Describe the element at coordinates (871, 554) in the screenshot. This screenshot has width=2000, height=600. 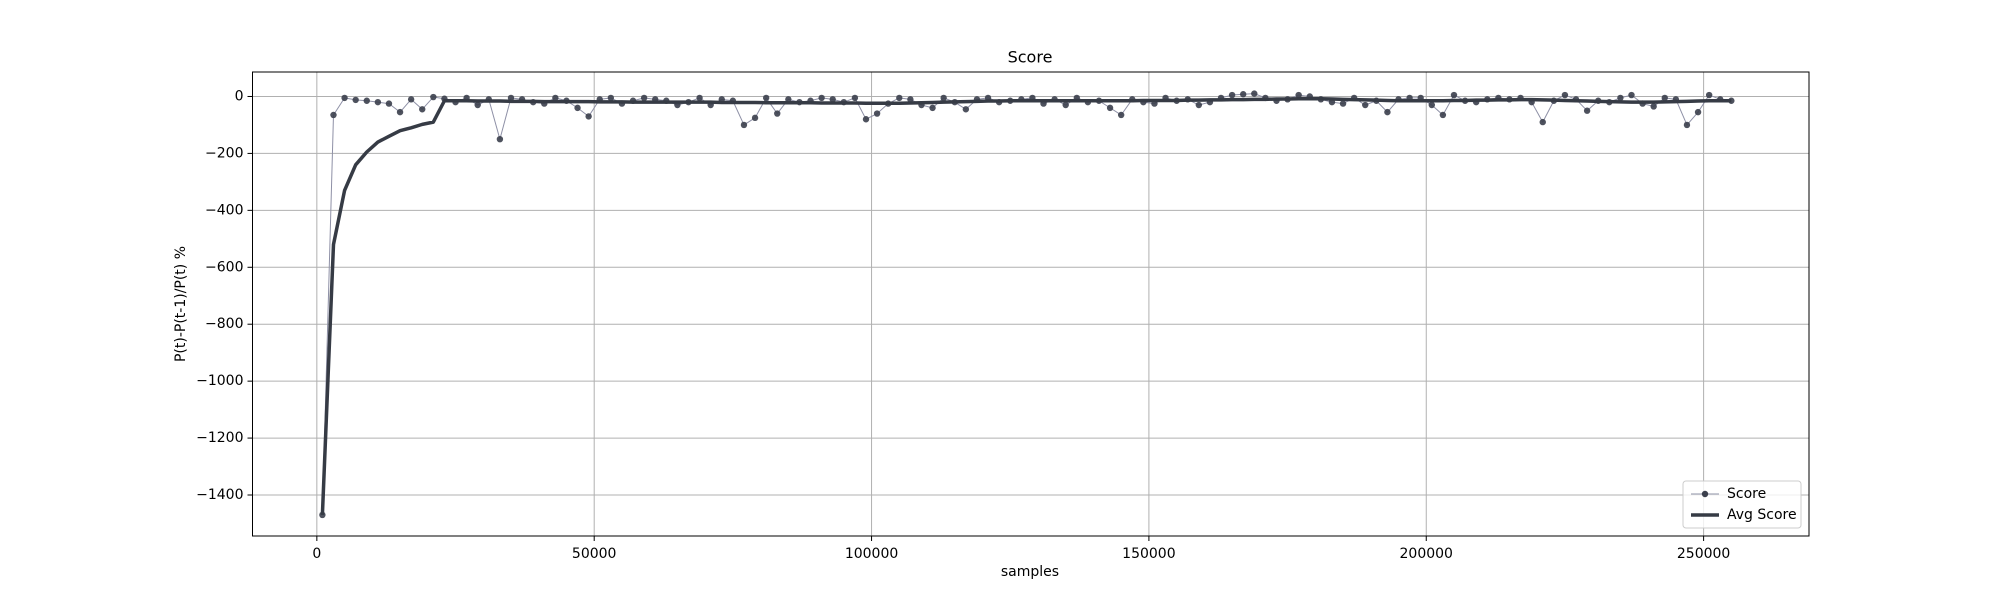
I see `x-tick-label: 100000` at that location.